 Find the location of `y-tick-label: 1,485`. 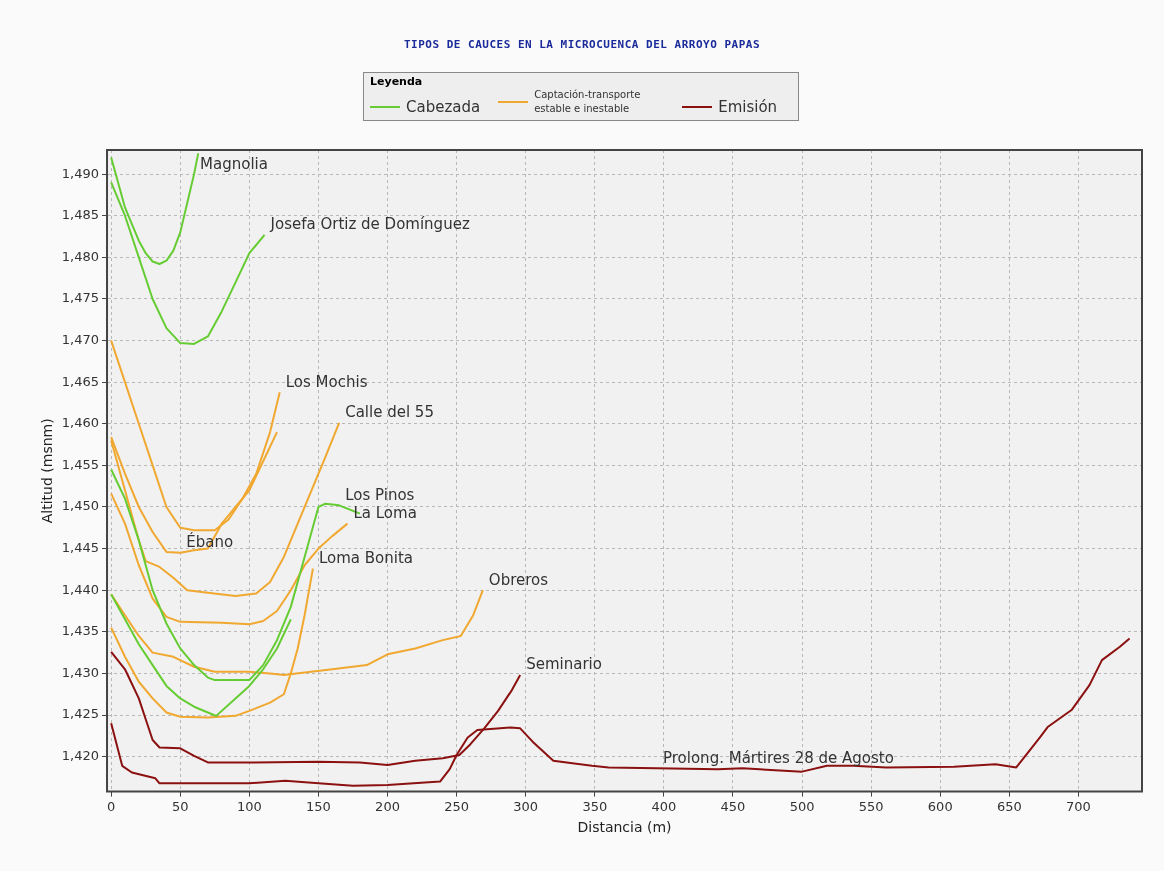

y-tick-label: 1,485 is located at coordinates (80, 215).